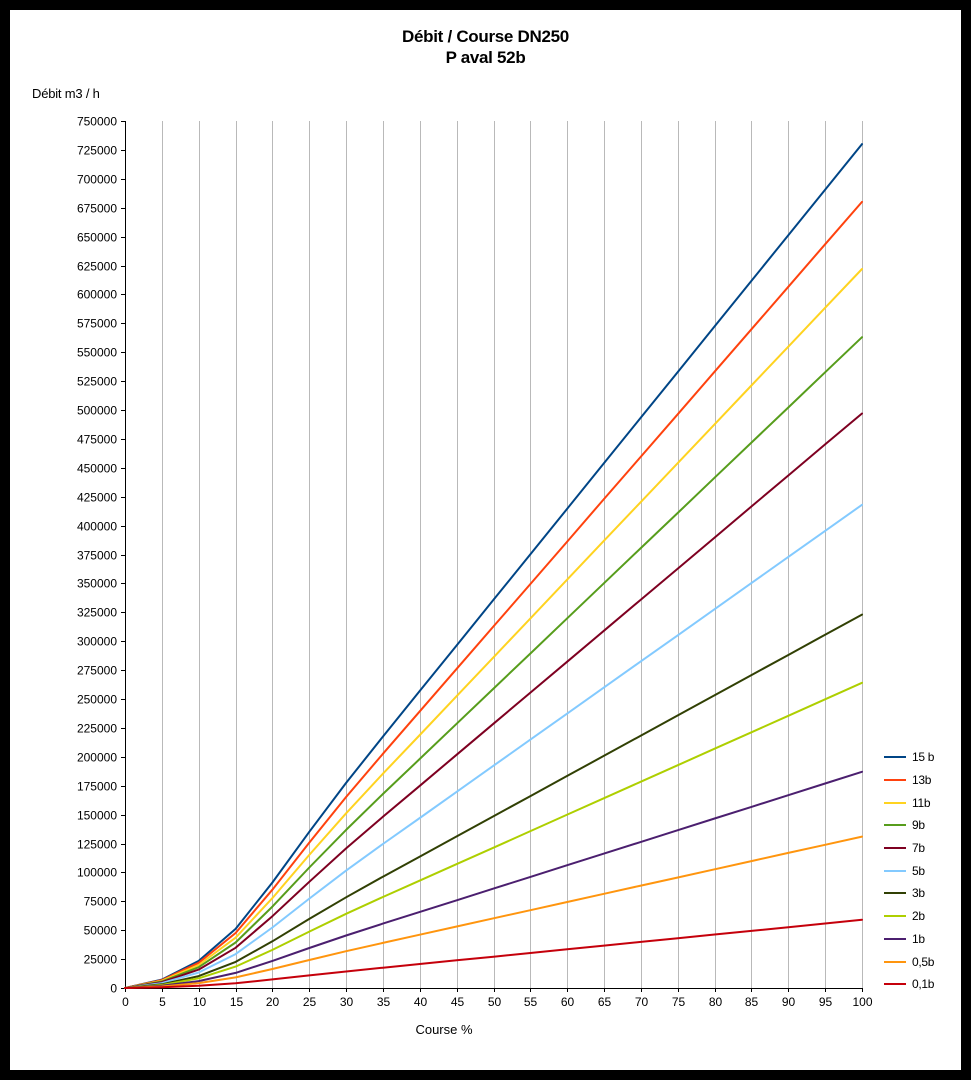 This screenshot has height=1080, width=971. I want to click on y-tick-label: 0, so click(113, 989).